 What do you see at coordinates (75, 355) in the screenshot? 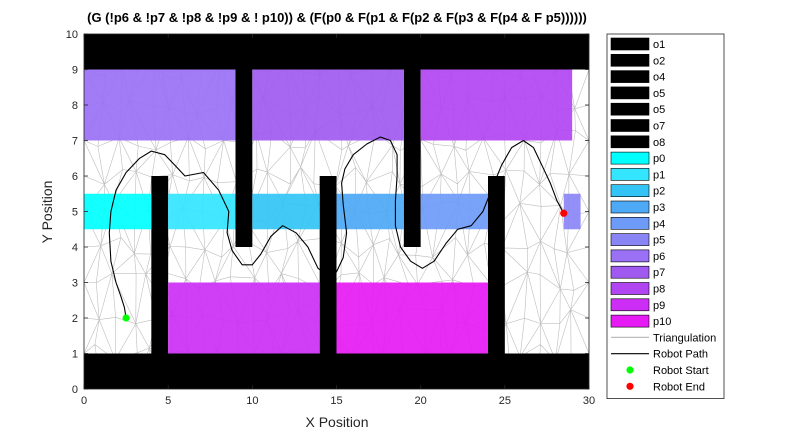
I see `y-tick-label: 1` at bounding box center [75, 355].